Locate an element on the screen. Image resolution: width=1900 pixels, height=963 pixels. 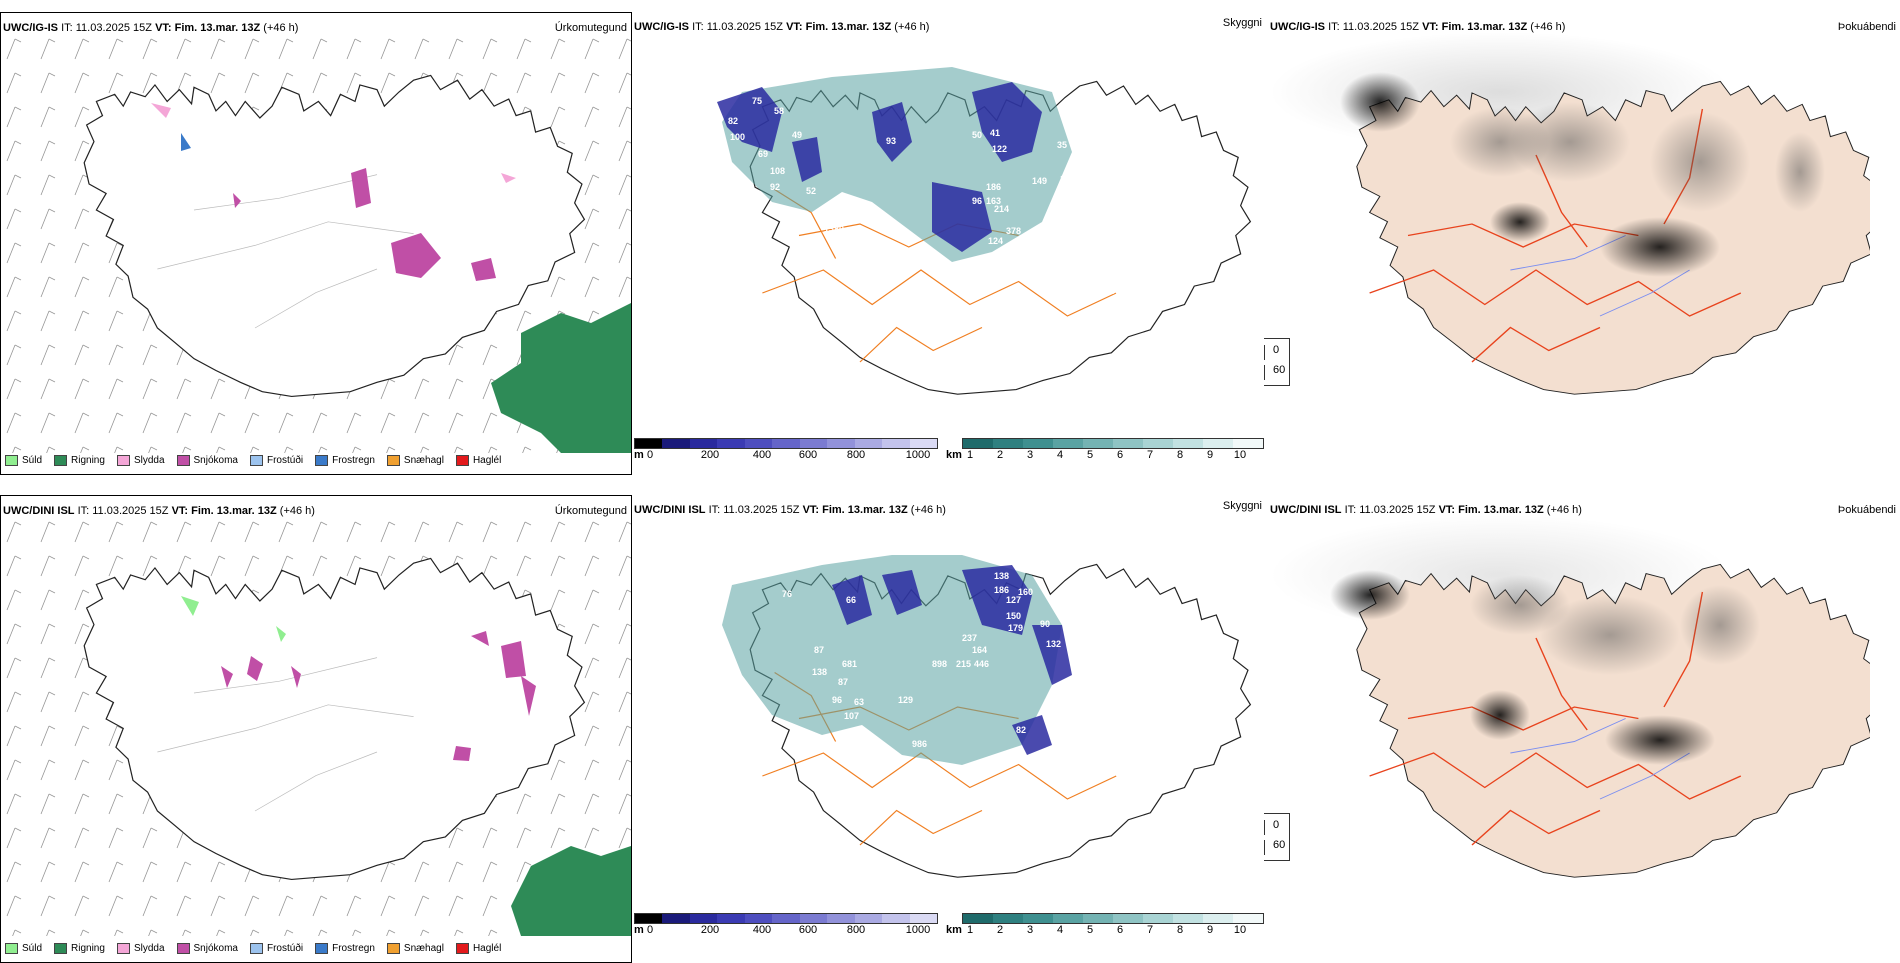
svg-text: 163 is located at coordinates (993, 201).